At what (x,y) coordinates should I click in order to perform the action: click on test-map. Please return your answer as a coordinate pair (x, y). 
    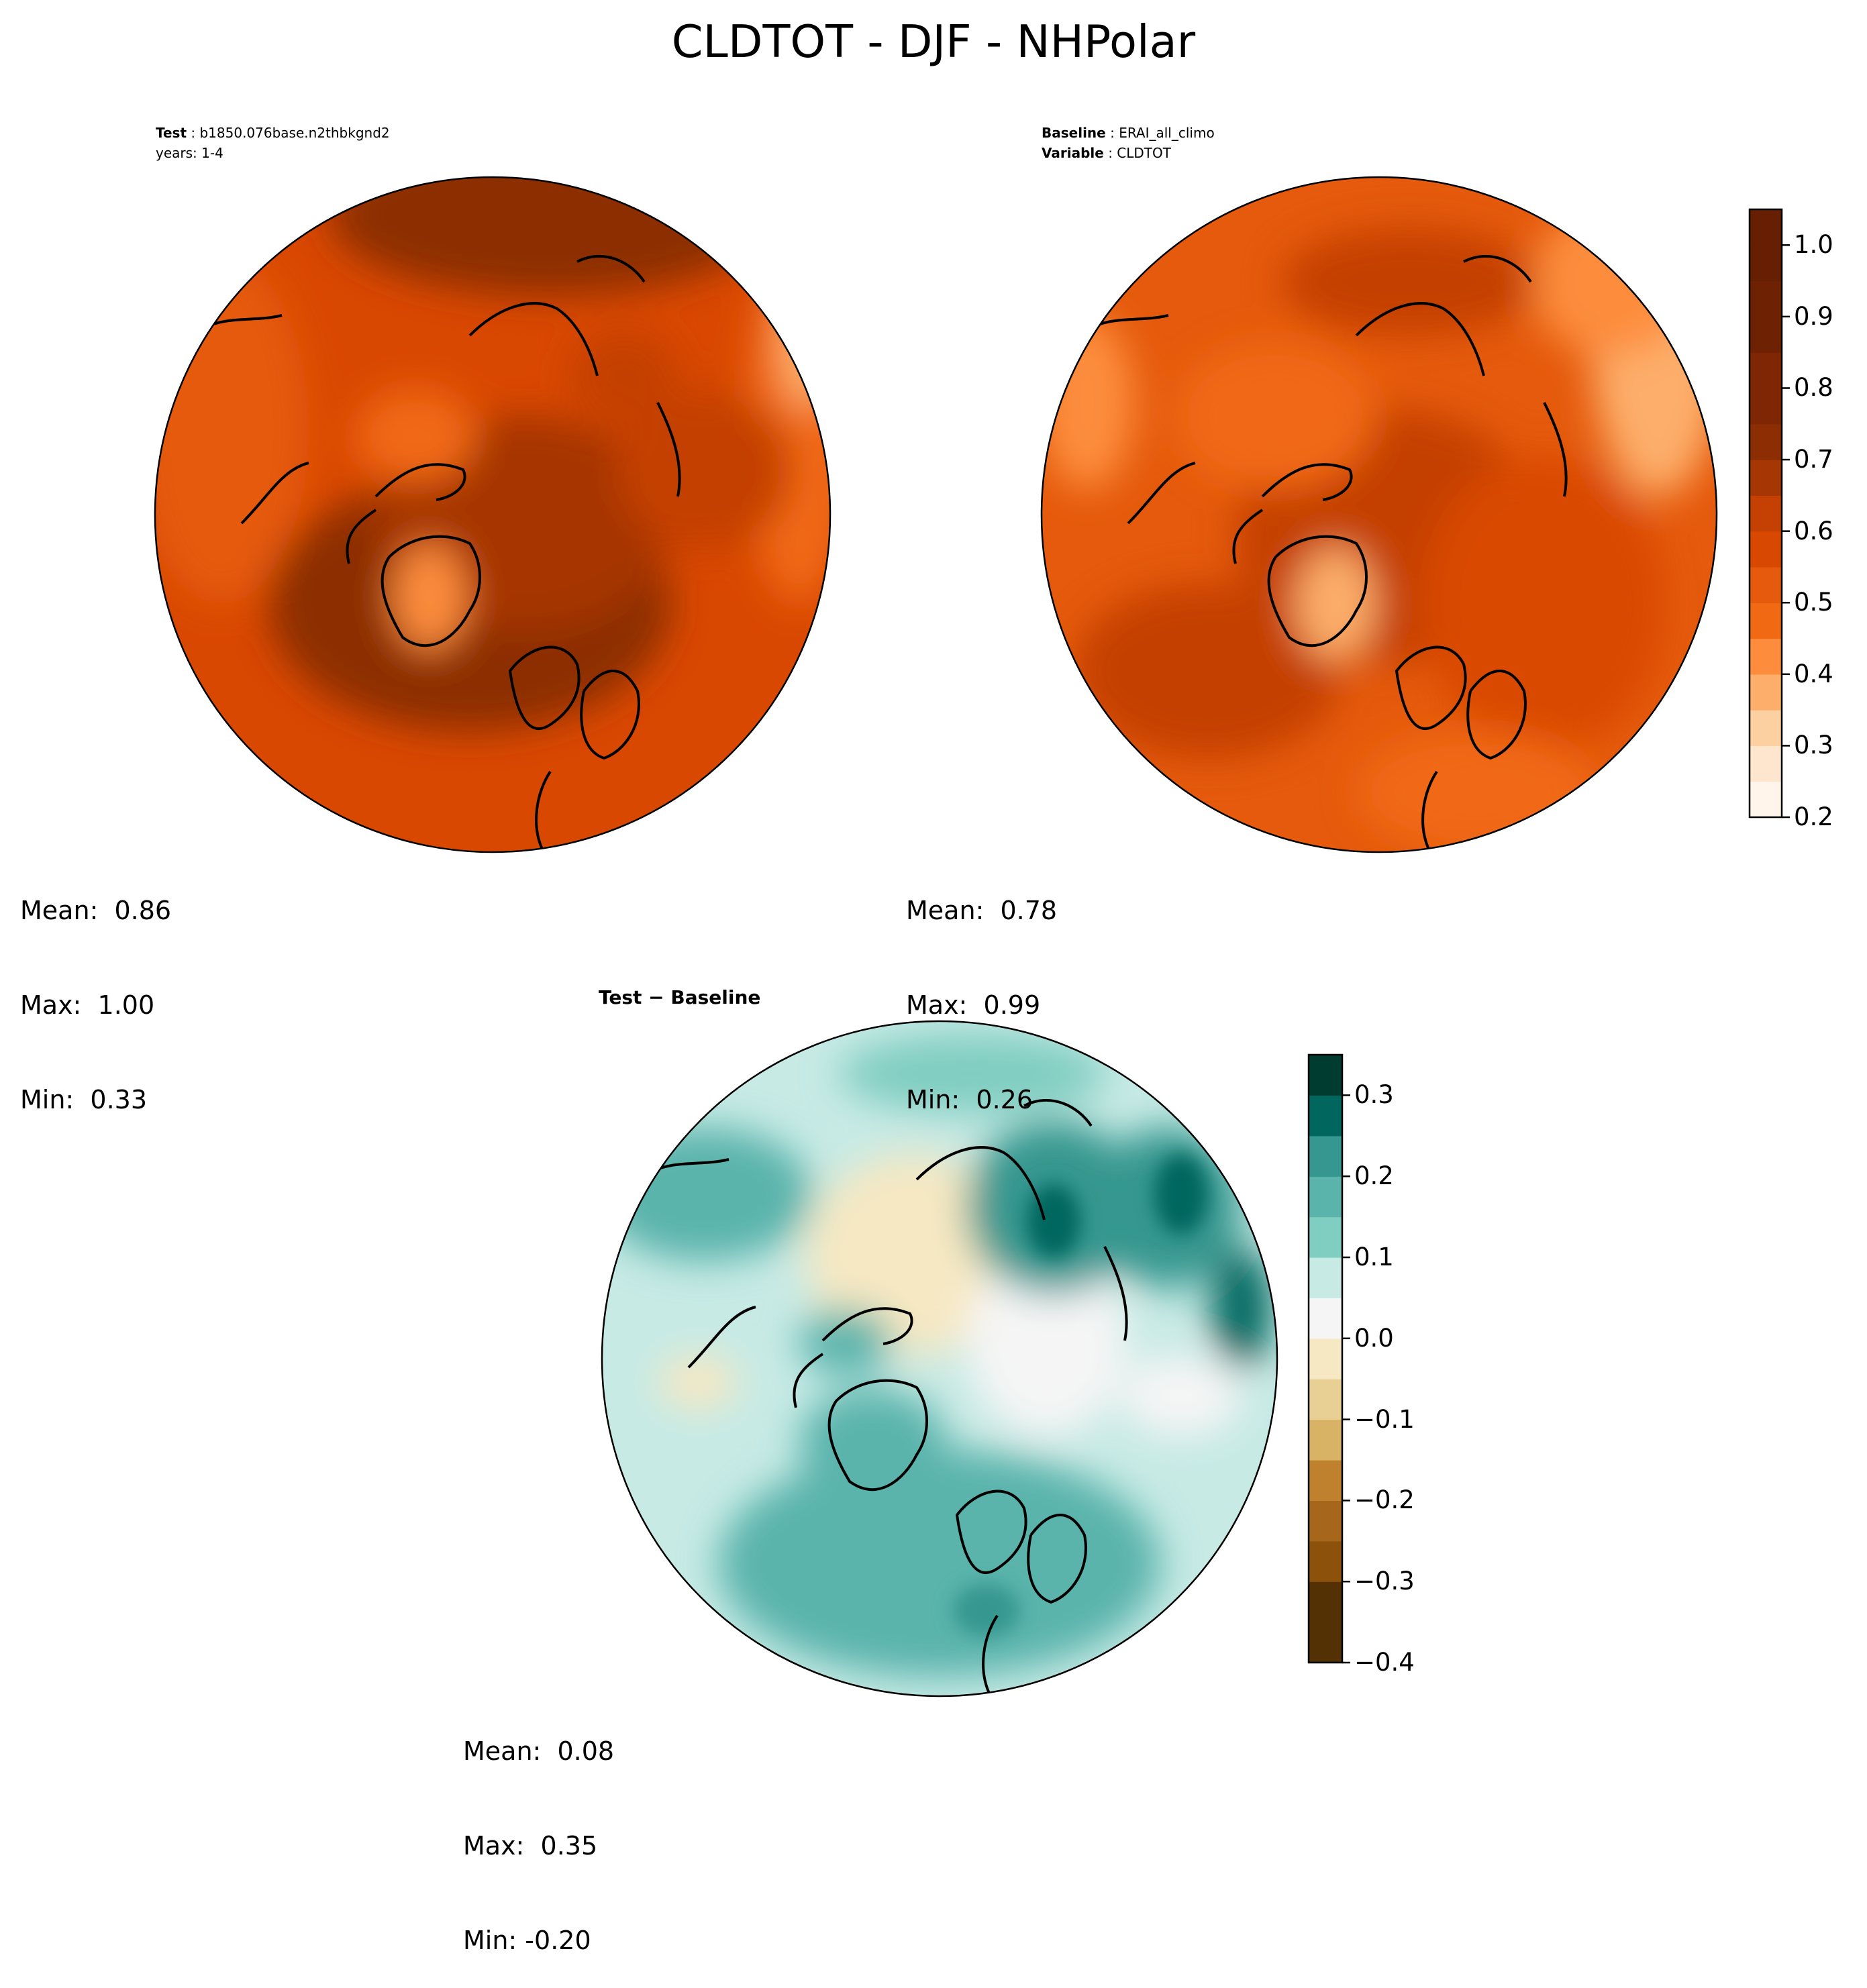
    Looking at the image, I should click on (492, 514).